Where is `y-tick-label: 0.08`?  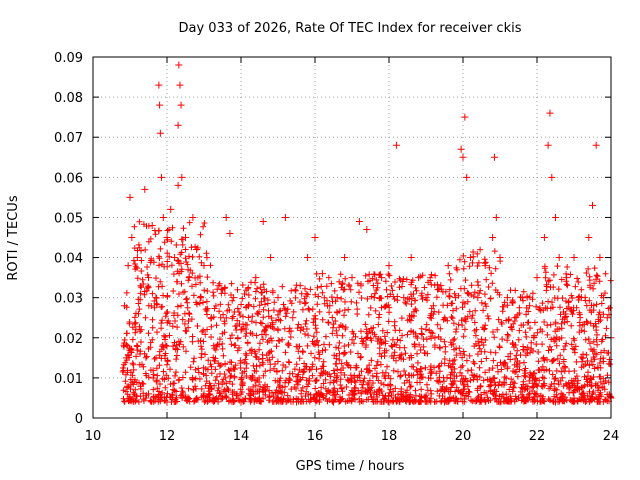
y-tick-label: 0.08 is located at coordinates (68, 98).